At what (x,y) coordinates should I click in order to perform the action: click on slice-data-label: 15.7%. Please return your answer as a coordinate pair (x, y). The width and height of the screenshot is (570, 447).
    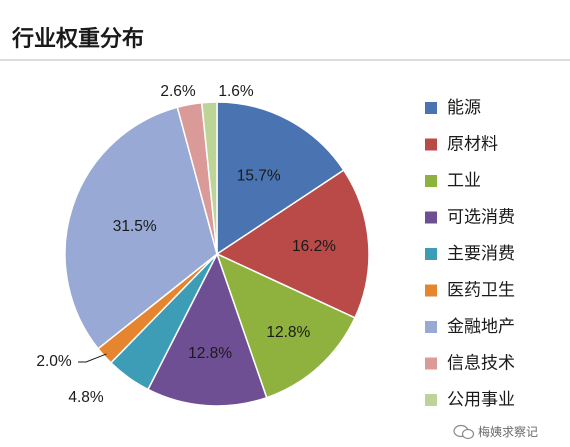
    Looking at the image, I should click on (259, 175).